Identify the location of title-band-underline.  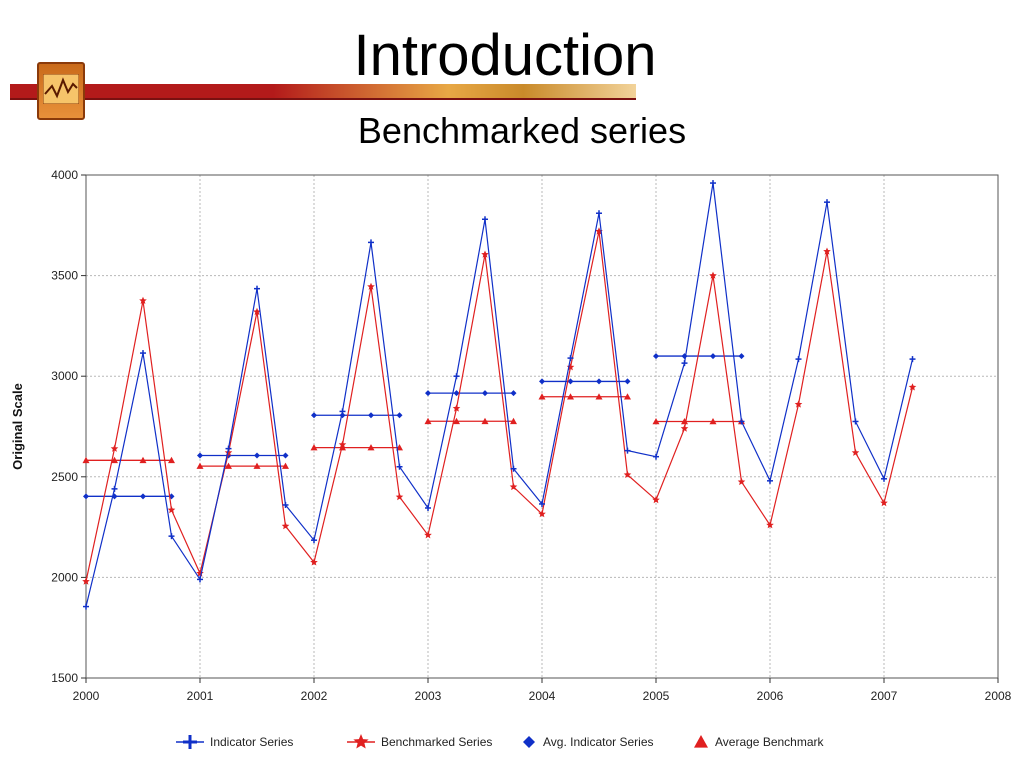
(323, 99).